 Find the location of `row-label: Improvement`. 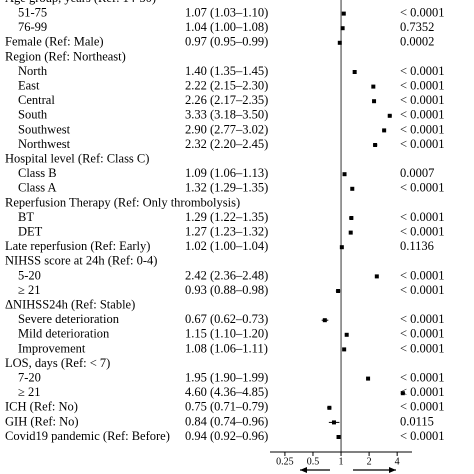

row-label: Improvement is located at coordinates (52, 348).